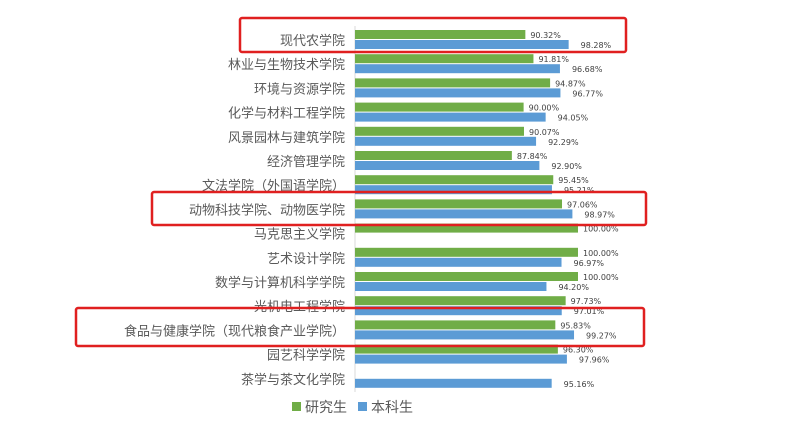 The height and width of the screenshot is (439, 788). What do you see at coordinates (596, 45) in the screenshot?
I see `data-label: 98.28%` at bounding box center [596, 45].